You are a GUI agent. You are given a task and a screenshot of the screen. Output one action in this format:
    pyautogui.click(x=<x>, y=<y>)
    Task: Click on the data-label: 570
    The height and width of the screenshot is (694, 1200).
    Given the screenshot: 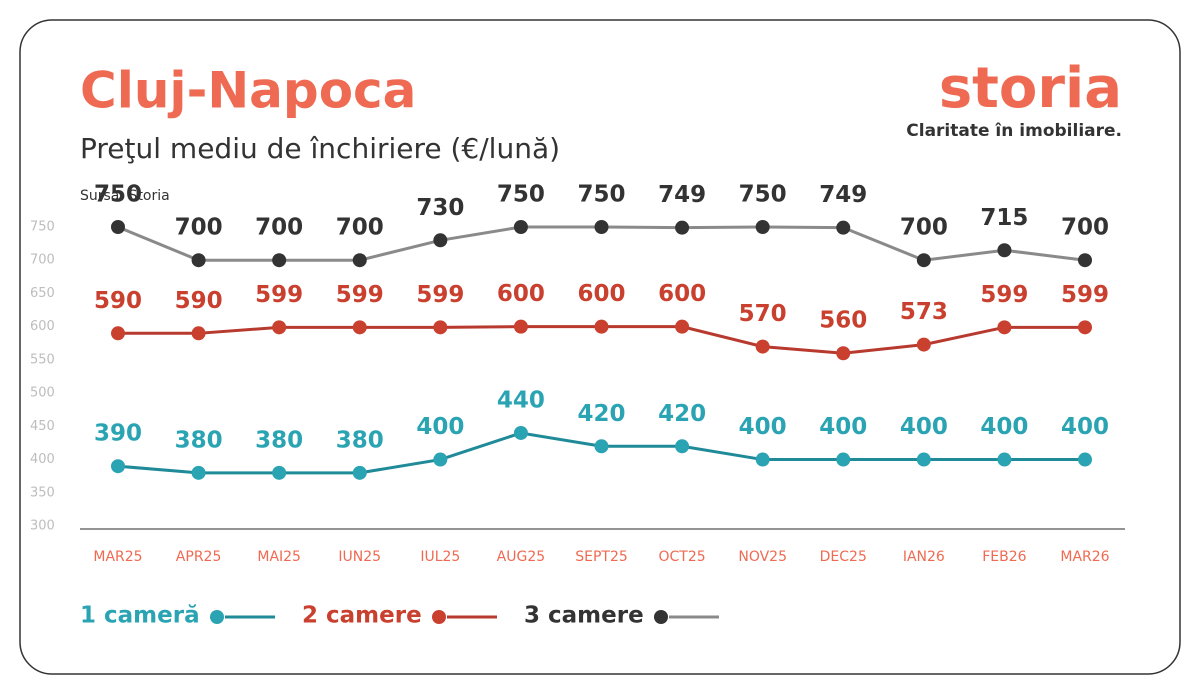 What is the action you would take?
    pyautogui.click(x=763, y=314)
    